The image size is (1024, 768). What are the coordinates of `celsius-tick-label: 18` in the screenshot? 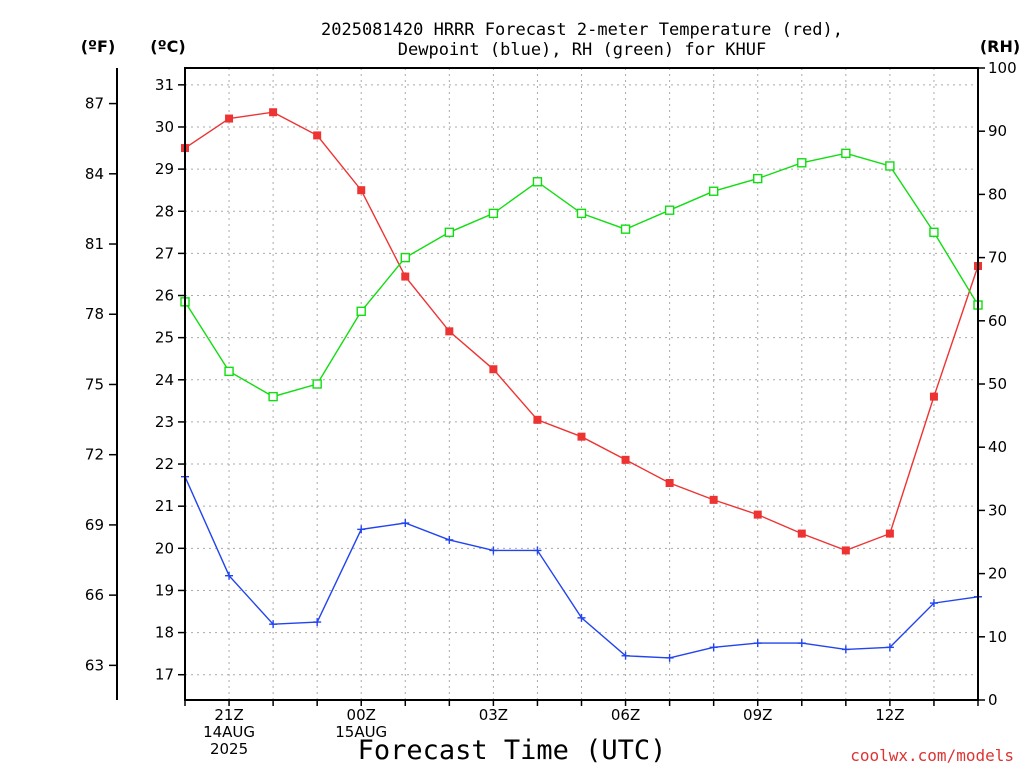 It's located at (164, 633).